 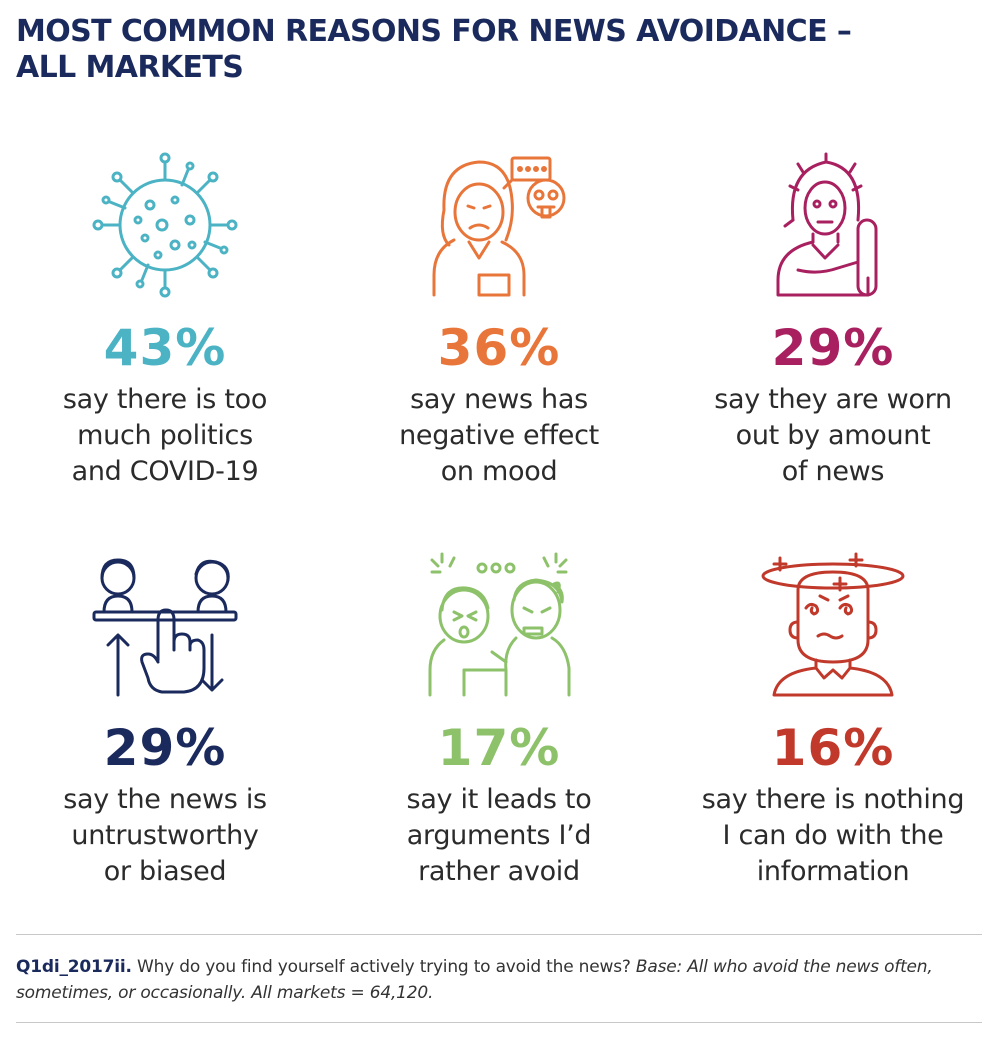 What do you see at coordinates (165, 230) in the screenshot?
I see `virus-icon` at bounding box center [165, 230].